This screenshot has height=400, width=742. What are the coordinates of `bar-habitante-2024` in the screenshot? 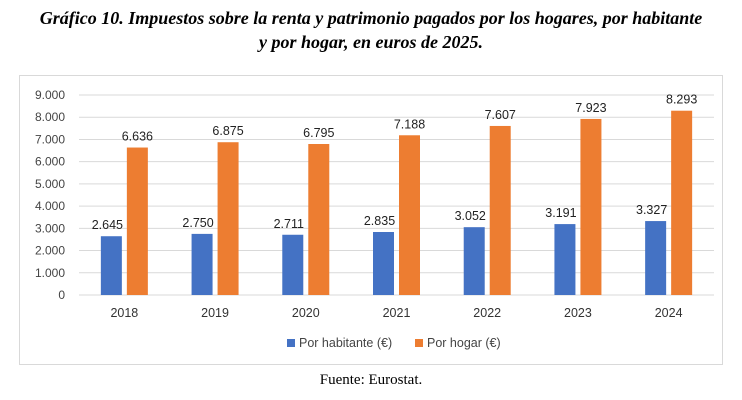 It's located at (656, 258).